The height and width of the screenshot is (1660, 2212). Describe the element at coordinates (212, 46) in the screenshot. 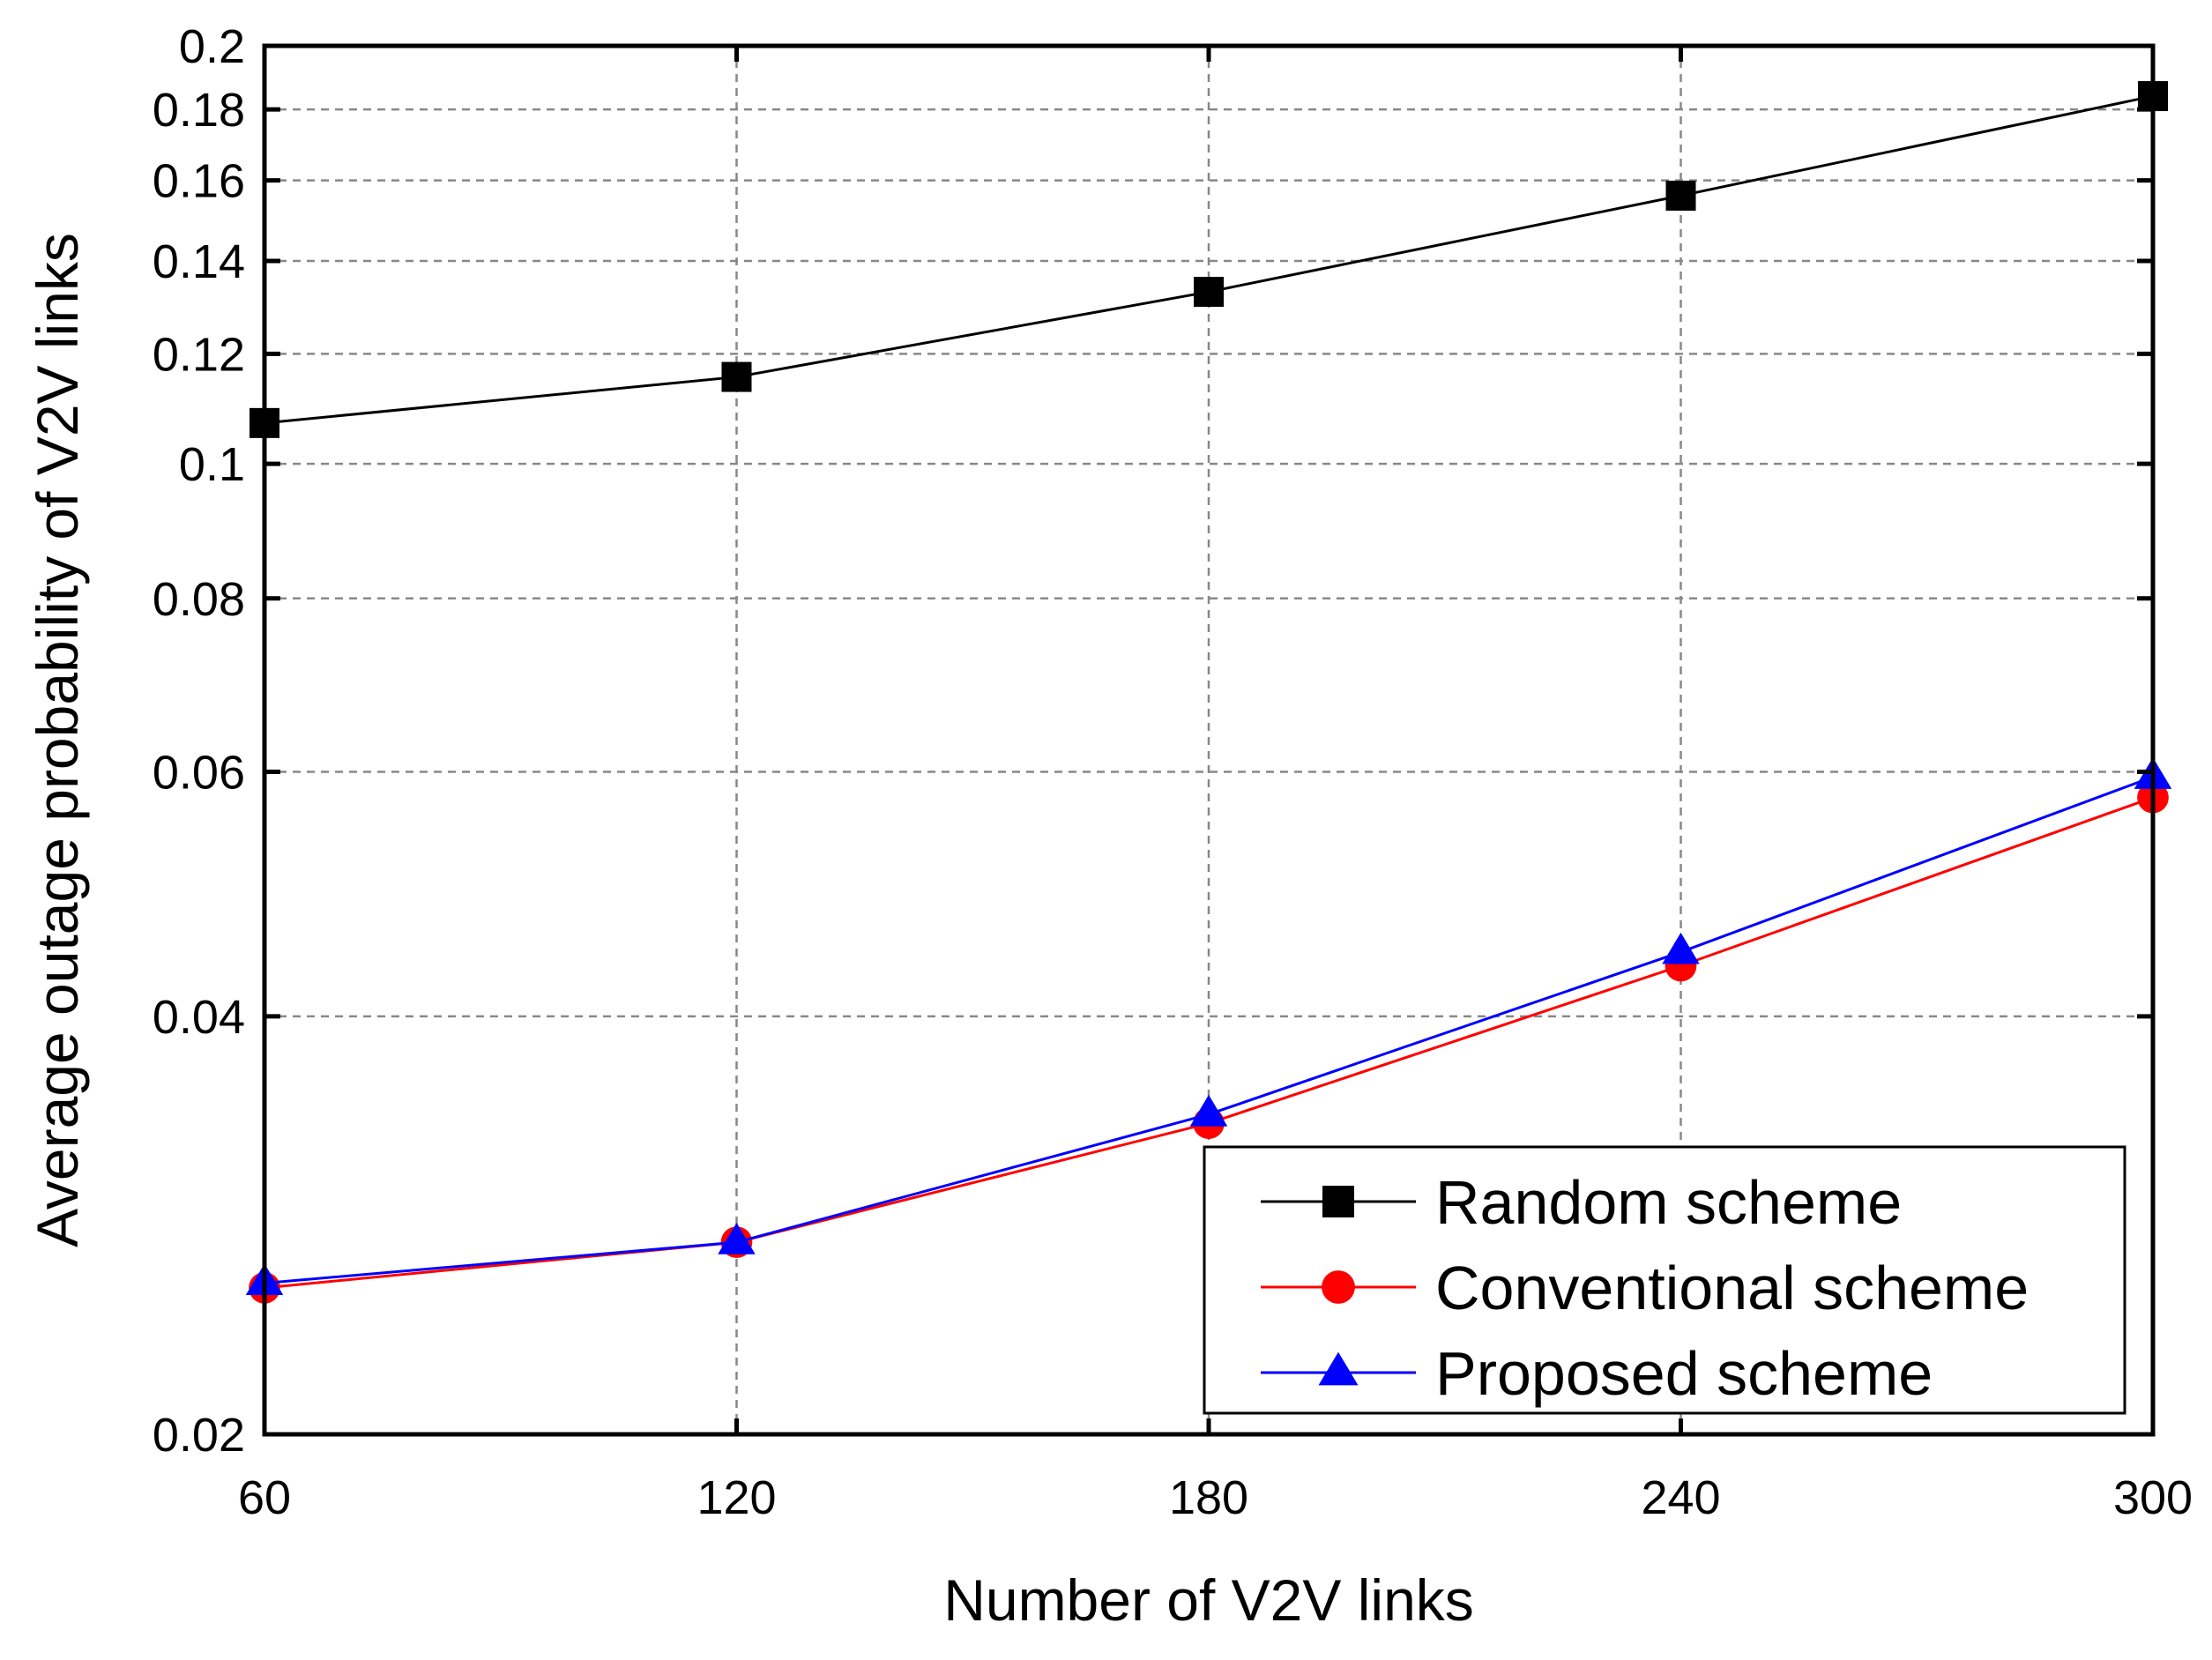

I see `y-tick-label: 0.2` at that location.